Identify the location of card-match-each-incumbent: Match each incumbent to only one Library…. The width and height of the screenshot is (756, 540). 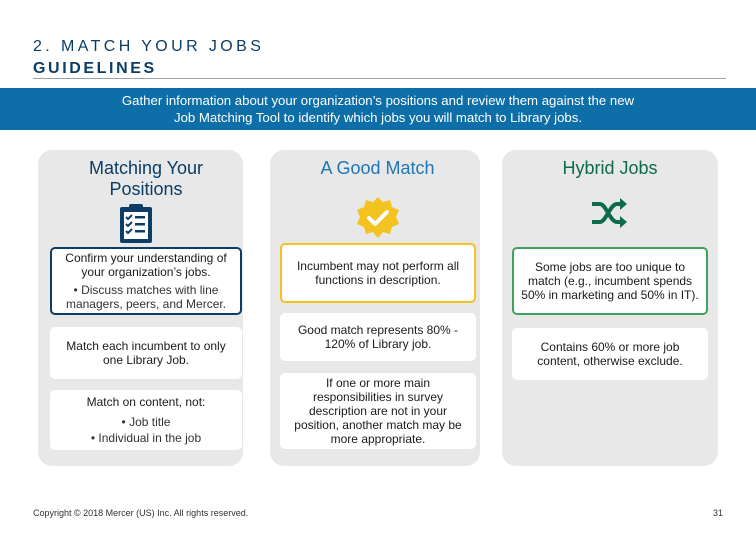
(146, 353).